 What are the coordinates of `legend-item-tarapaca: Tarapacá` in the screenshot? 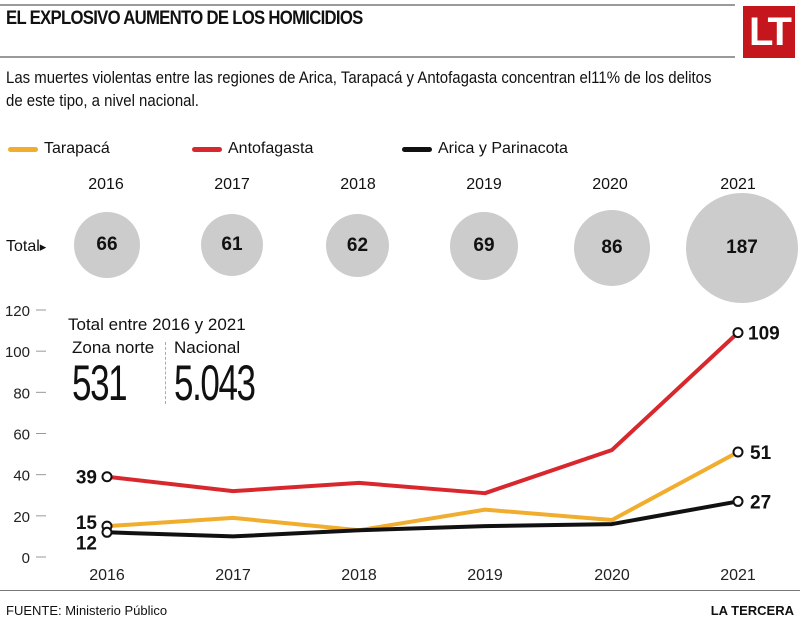 It's located at (59, 149).